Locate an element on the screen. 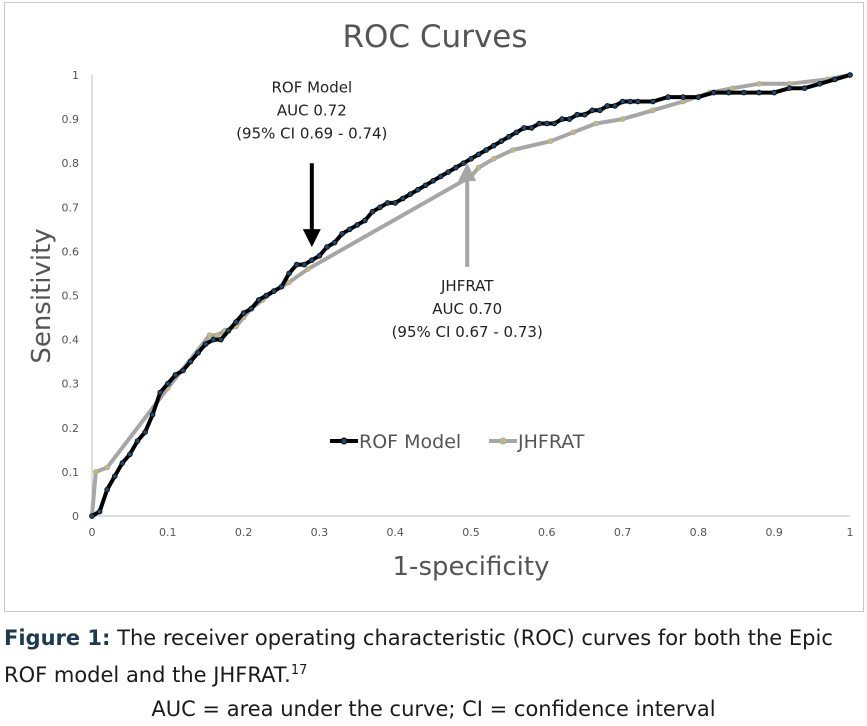 This screenshot has height=726, width=867. x-tick-label: 1 is located at coordinates (850, 532).